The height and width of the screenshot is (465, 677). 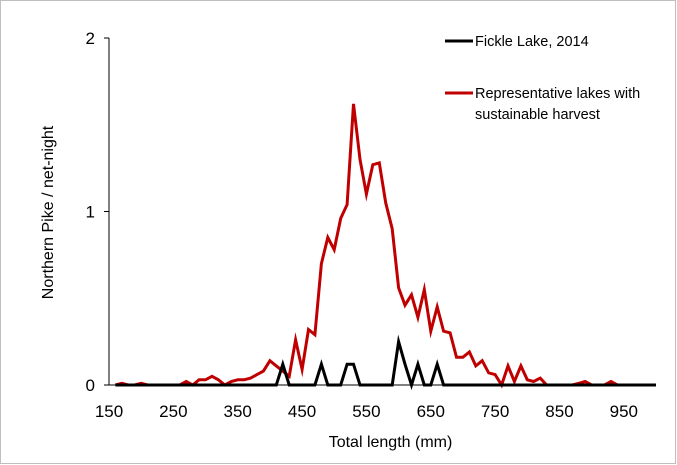 I want to click on legend-label: Fickle Lake, 2014, so click(x=532, y=42).